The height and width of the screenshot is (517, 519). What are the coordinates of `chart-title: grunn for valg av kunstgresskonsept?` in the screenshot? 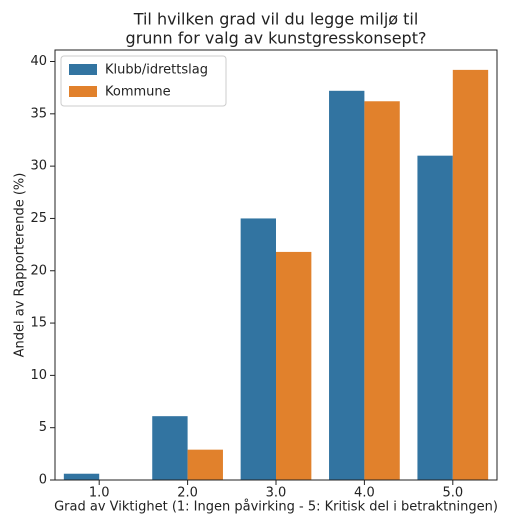 It's located at (276, 38).